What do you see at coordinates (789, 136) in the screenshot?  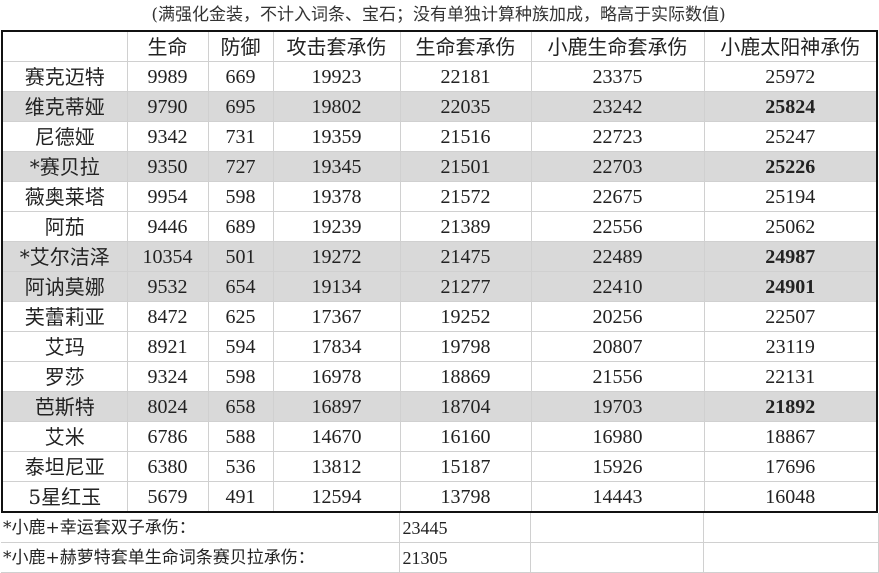 I see `deer-sun-cell: 25247` at bounding box center [789, 136].